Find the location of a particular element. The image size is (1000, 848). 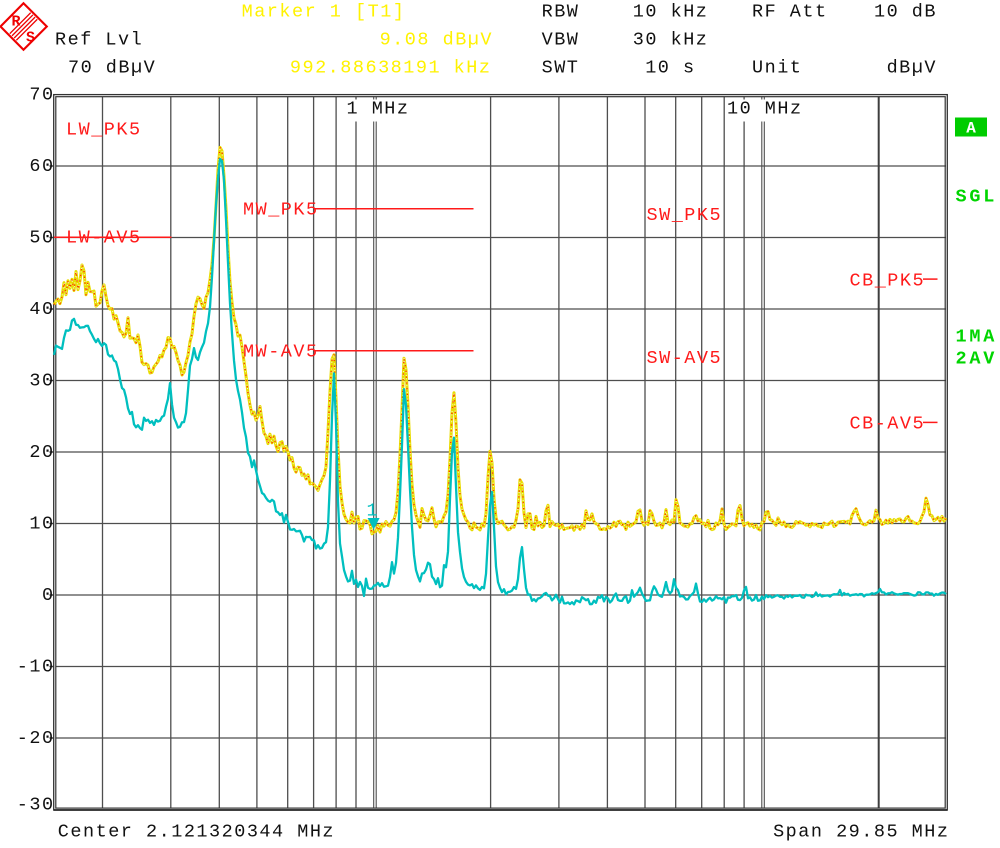

svg-text: Ref Lvl is located at coordinates (99, 40).